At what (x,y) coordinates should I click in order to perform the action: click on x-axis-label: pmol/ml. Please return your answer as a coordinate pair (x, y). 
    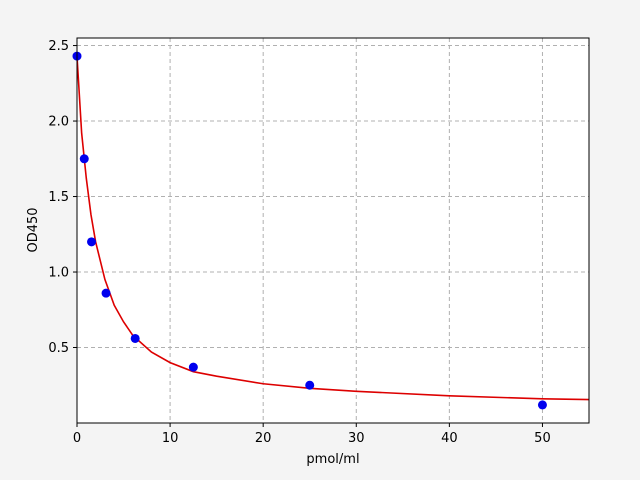
    Looking at the image, I should click on (332, 459).